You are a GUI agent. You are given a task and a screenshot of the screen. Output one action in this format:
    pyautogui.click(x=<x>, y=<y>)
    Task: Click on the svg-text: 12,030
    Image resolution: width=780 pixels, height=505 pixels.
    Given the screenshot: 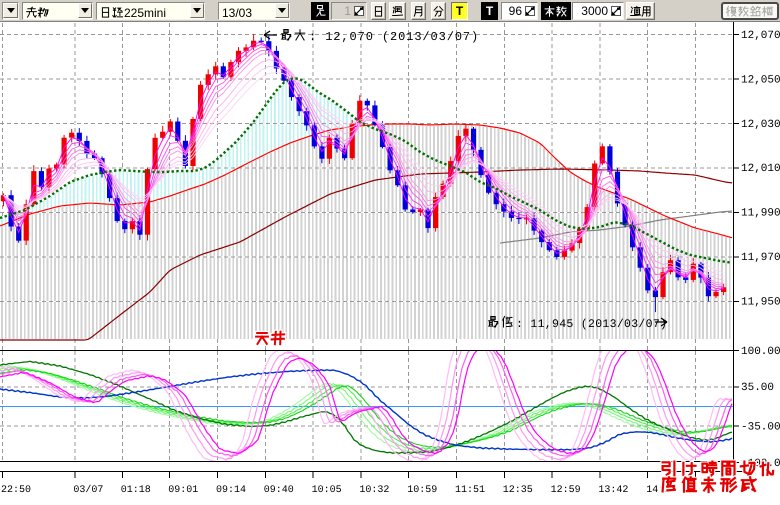 What is the action you would take?
    pyautogui.click(x=760, y=125)
    